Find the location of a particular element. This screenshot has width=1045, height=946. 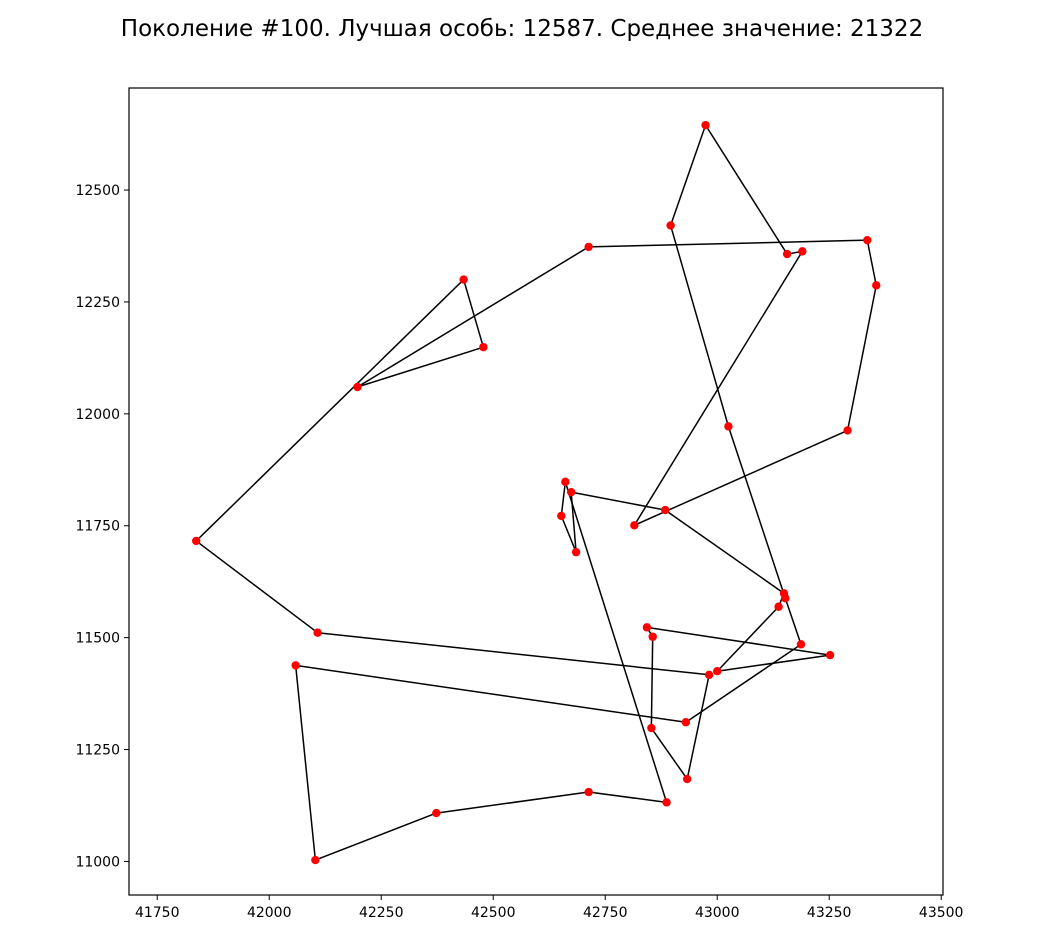

y-tick-label: 11250 is located at coordinates (97, 751).